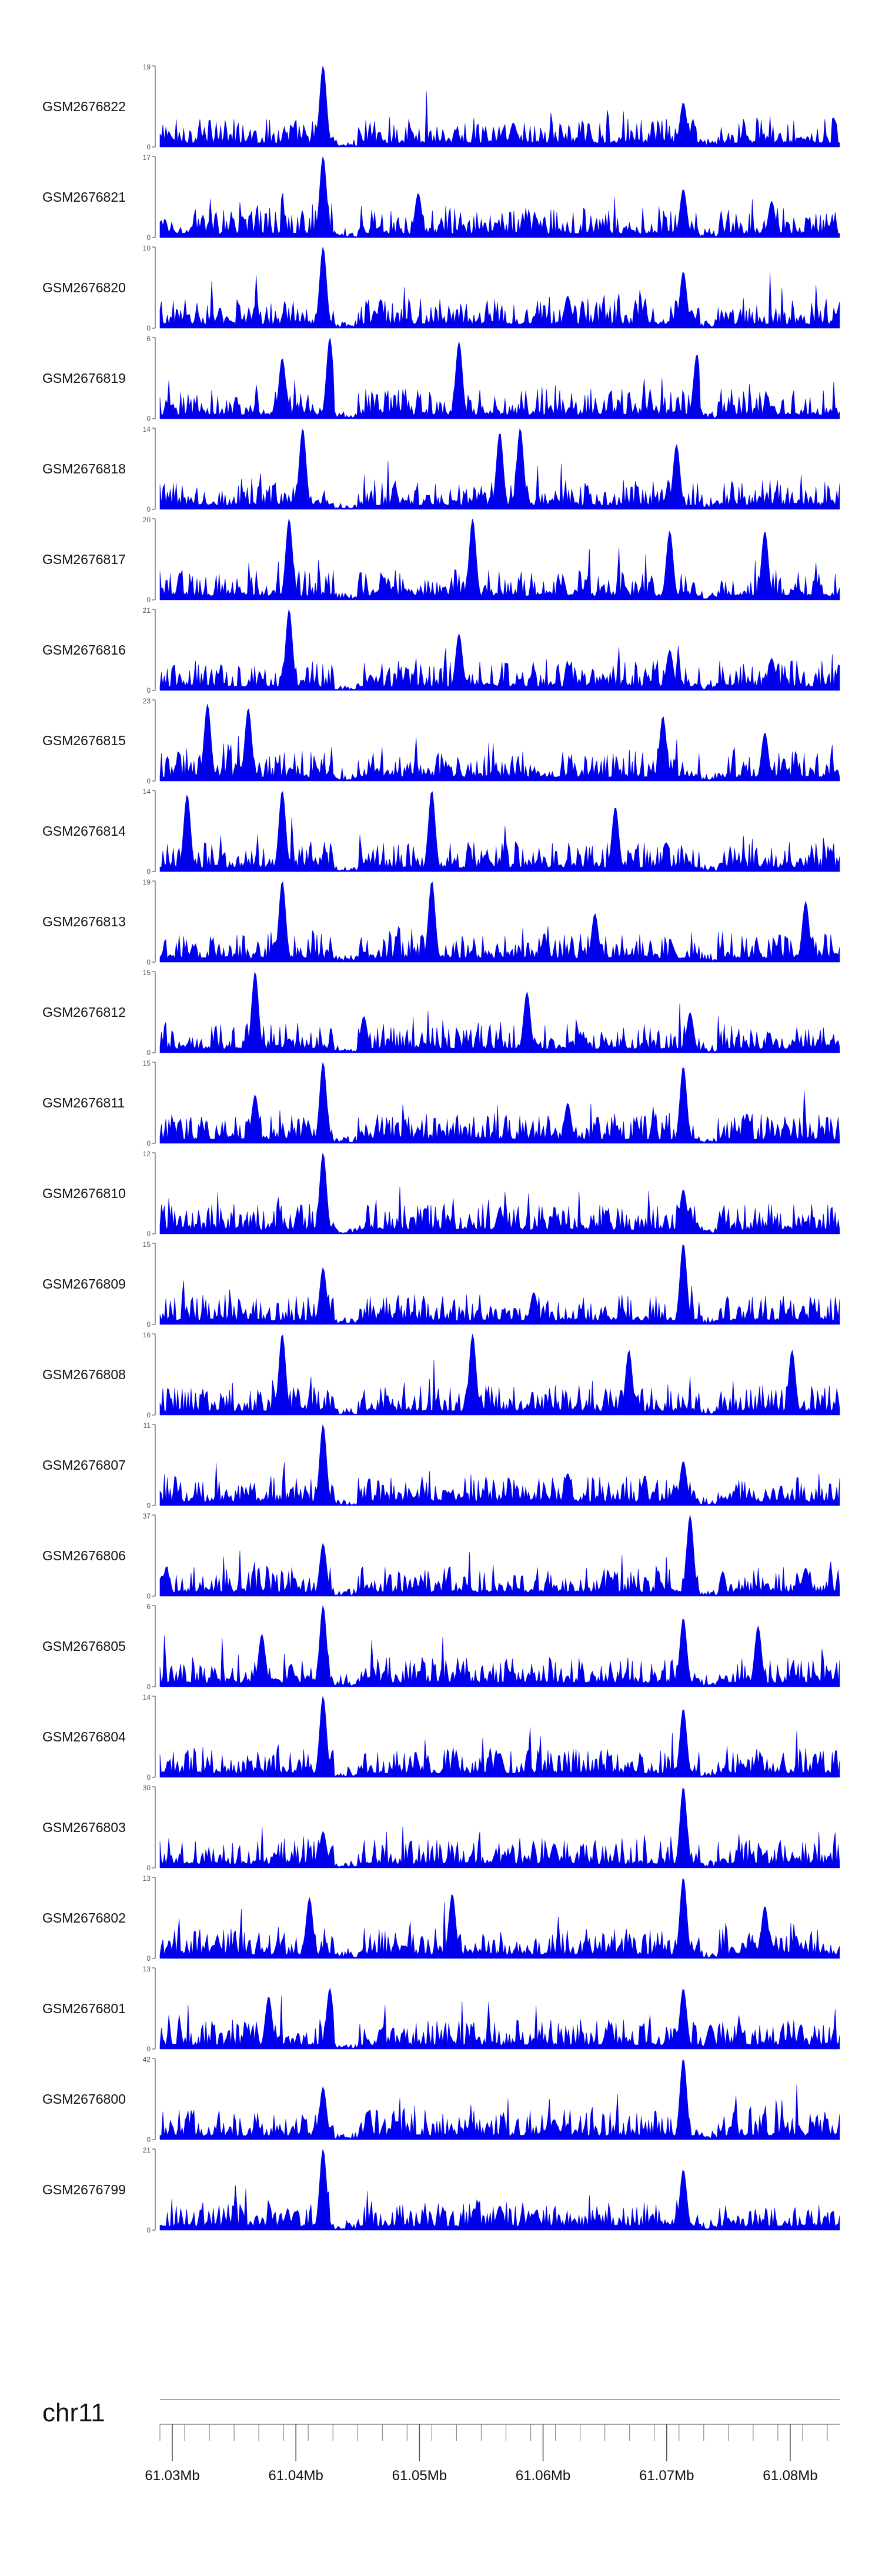  Describe the element at coordinates (84, 1918) in the screenshot. I see `track-label: GSM2676802` at that location.